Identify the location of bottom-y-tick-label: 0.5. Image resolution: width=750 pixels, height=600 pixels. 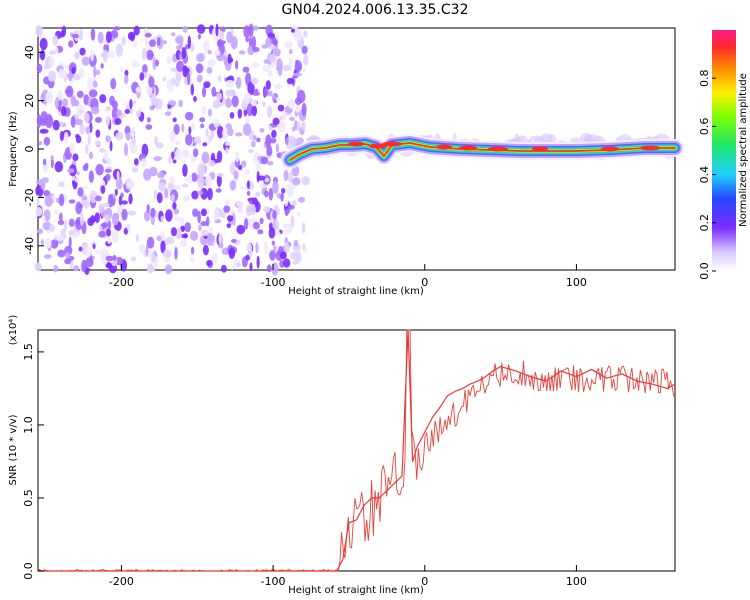
(28, 498).